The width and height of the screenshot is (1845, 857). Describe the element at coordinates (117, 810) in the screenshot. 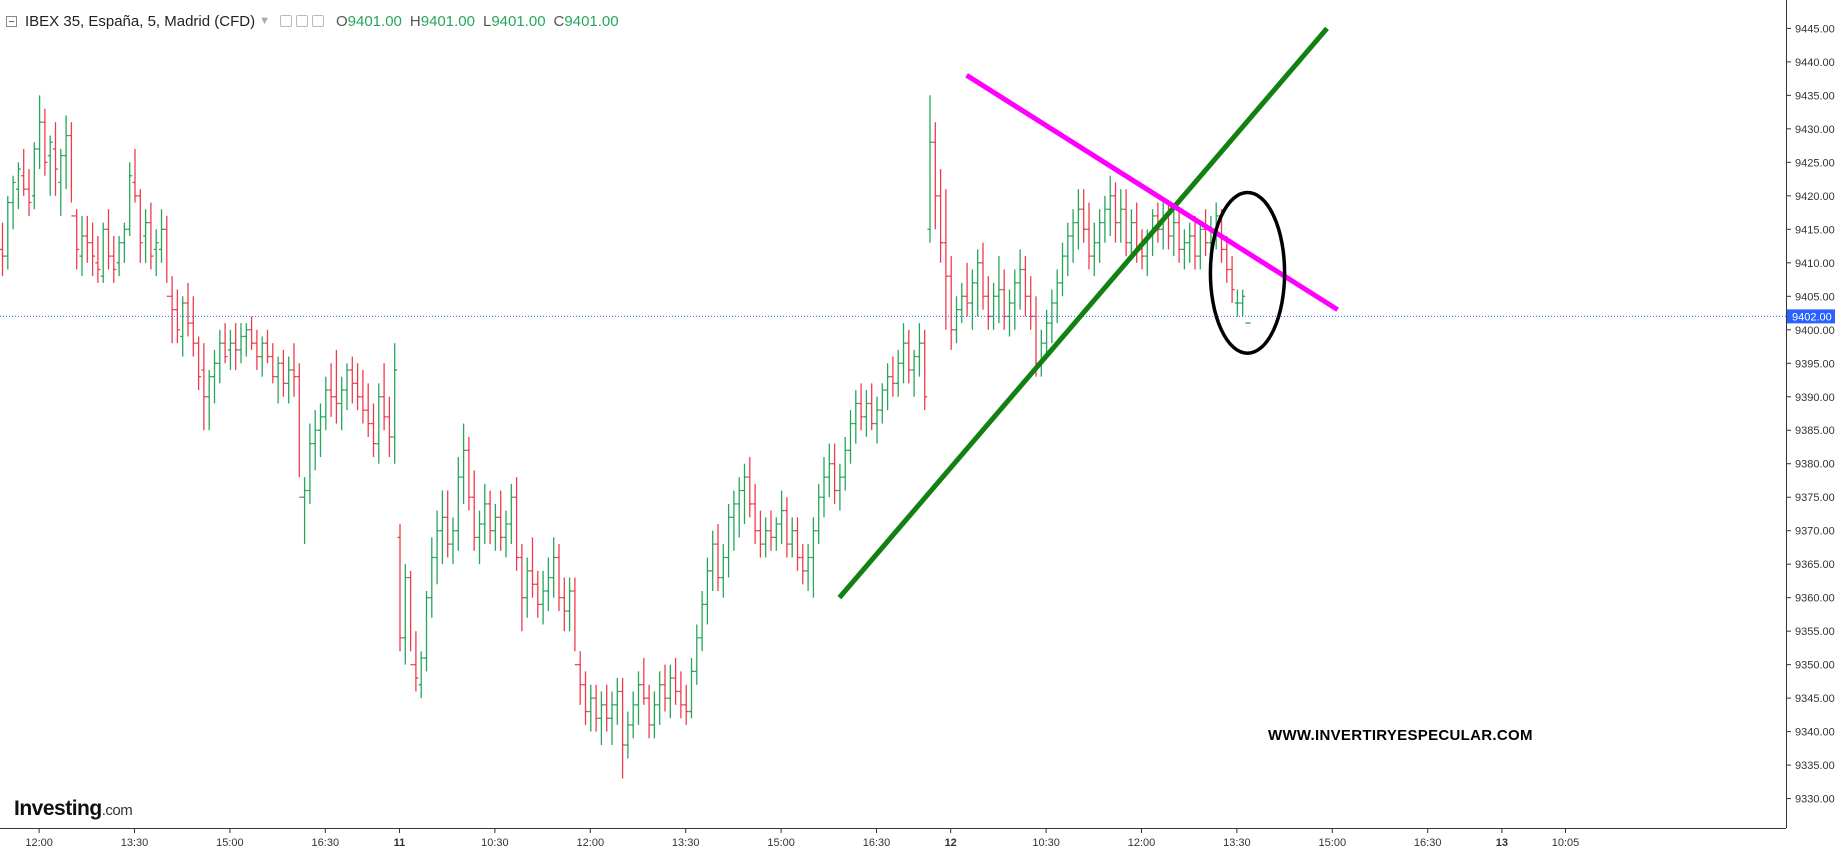

I see `logo-suffix: .com` at that location.